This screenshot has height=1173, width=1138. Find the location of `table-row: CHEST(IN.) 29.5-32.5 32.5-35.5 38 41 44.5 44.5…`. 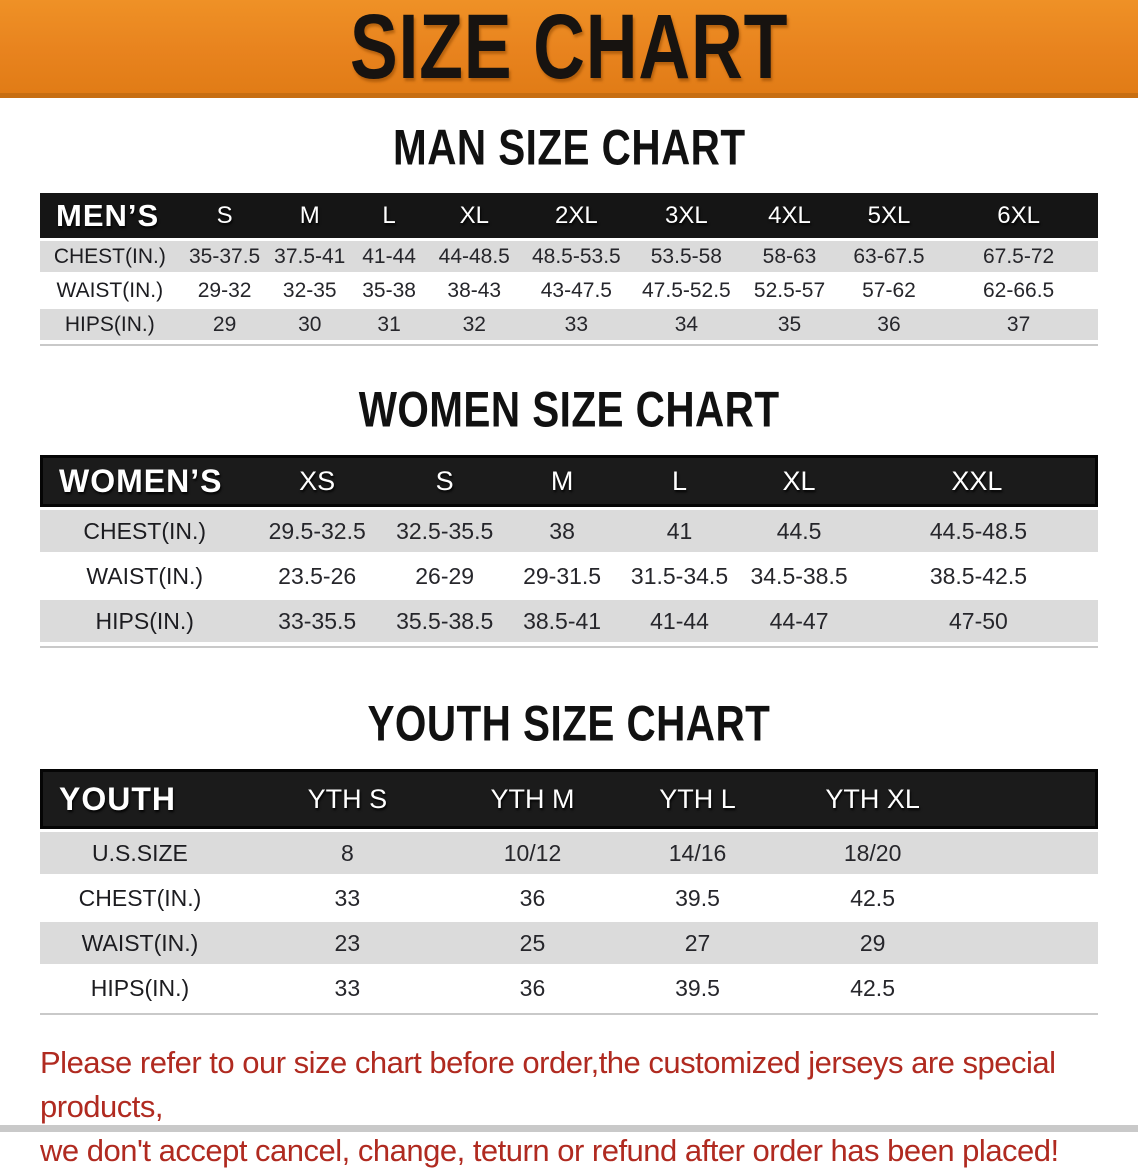

table-row: CHEST(IN.) 29.5-32.5 32.5-35.5 38 41 44.5 44.5… is located at coordinates (569, 531).